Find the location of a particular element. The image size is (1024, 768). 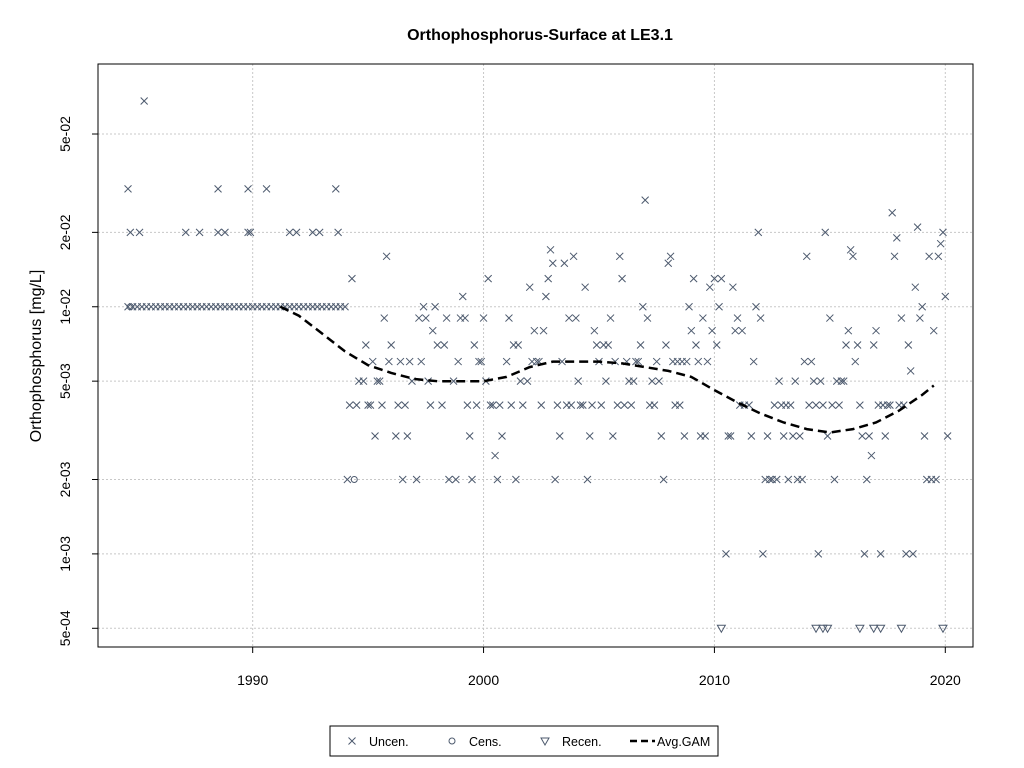

legend-marker-censored is located at coordinates (452, 741).